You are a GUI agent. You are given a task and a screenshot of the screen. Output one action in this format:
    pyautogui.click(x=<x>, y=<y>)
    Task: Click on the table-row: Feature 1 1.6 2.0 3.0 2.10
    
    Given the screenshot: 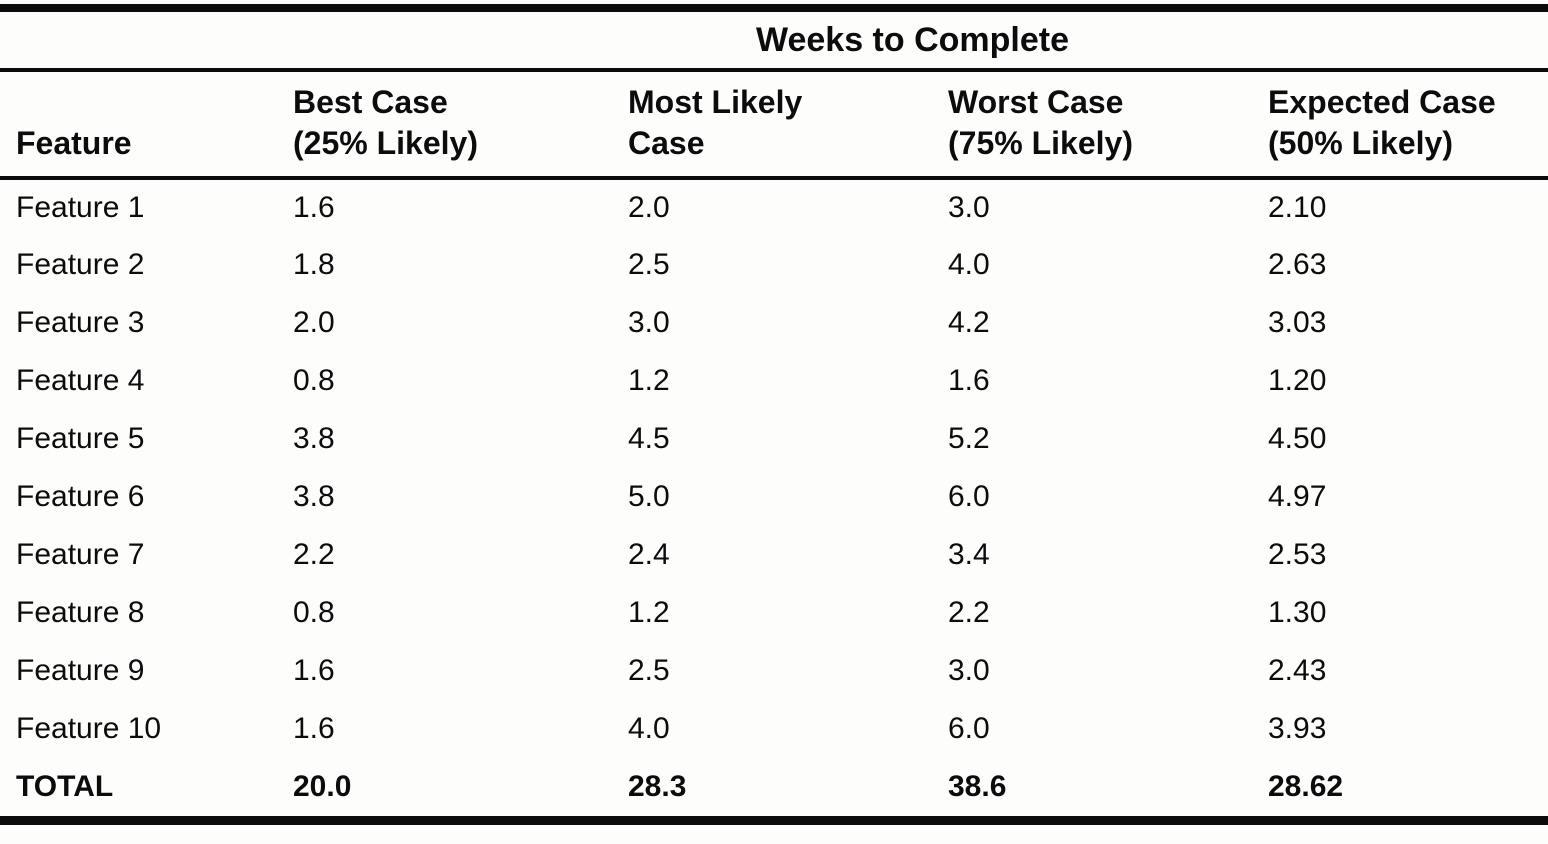 What is the action you would take?
    pyautogui.click(x=774, y=207)
    